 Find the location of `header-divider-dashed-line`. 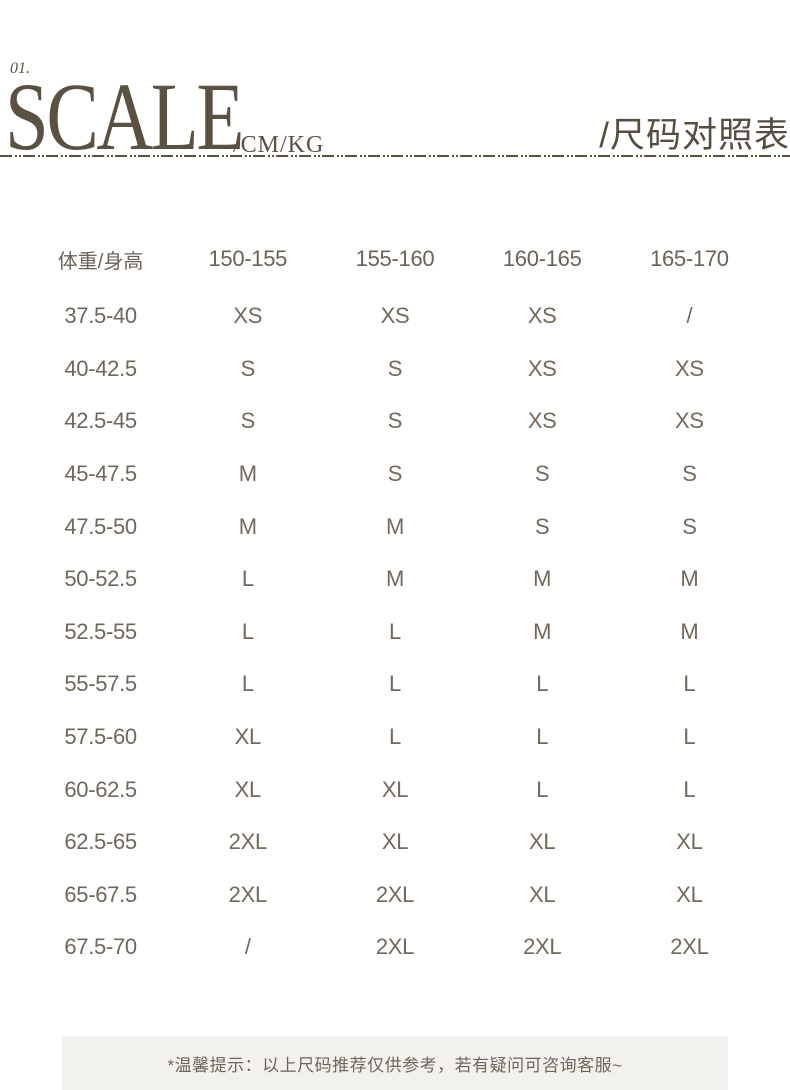

header-divider-dashed-line is located at coordinates (395, 156).